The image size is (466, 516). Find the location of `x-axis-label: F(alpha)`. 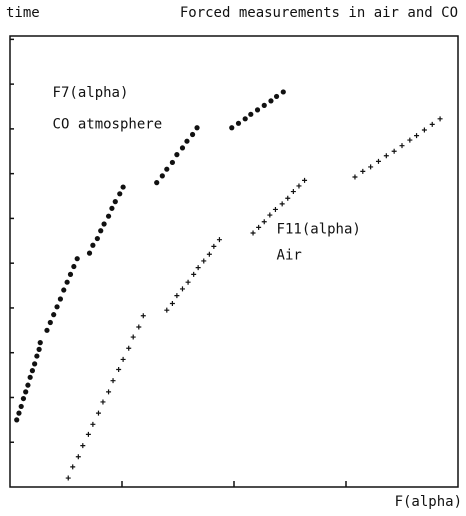

x-axis-label: F(alpha) is located at coordinates (428, 502).